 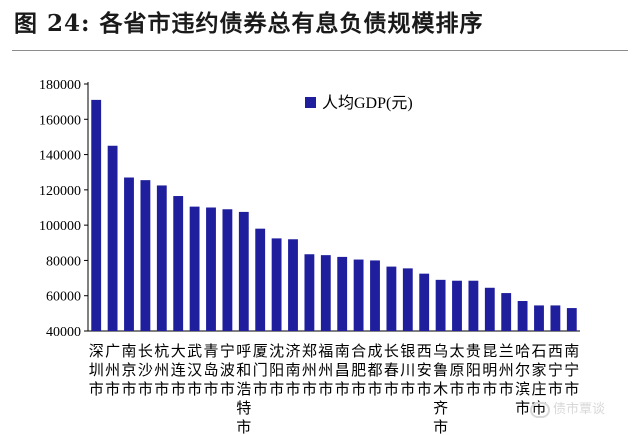 I want to click on x-tick-label: 厦门市, so click(x=260, y=370).